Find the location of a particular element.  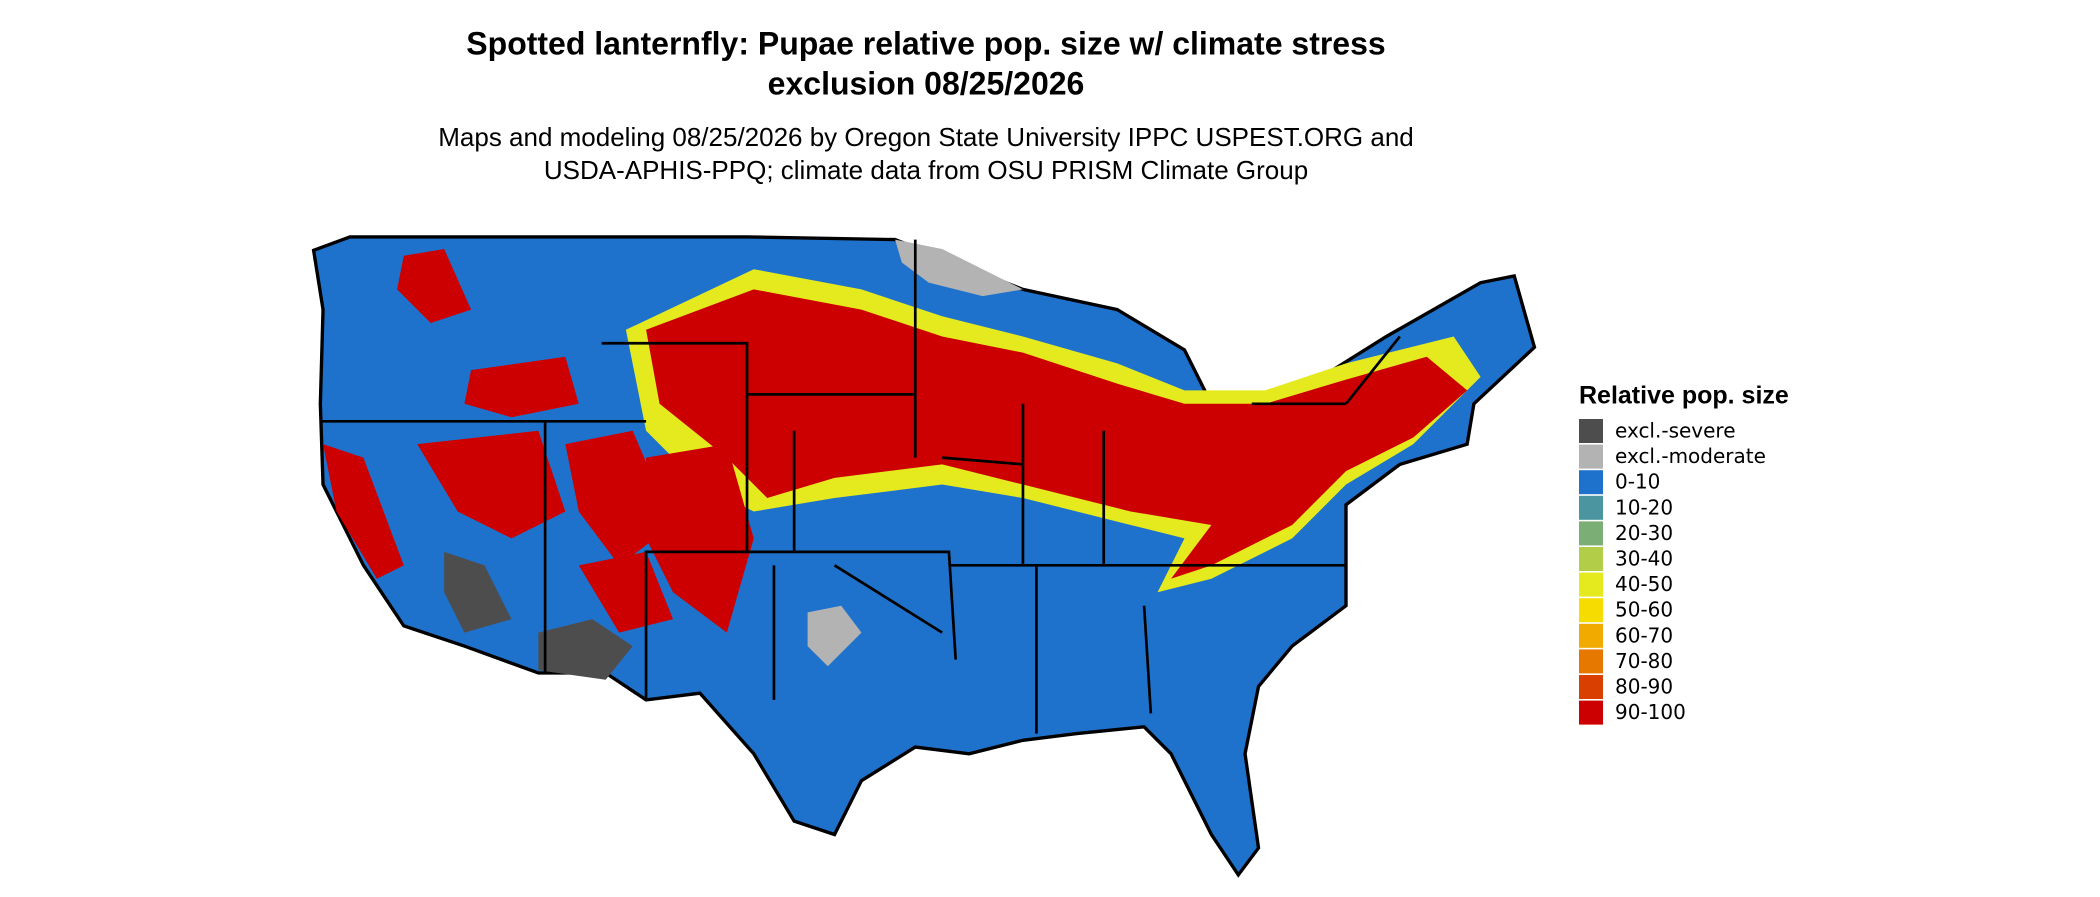

legend-label: 10-20 is located at coordinates (1644, 507).